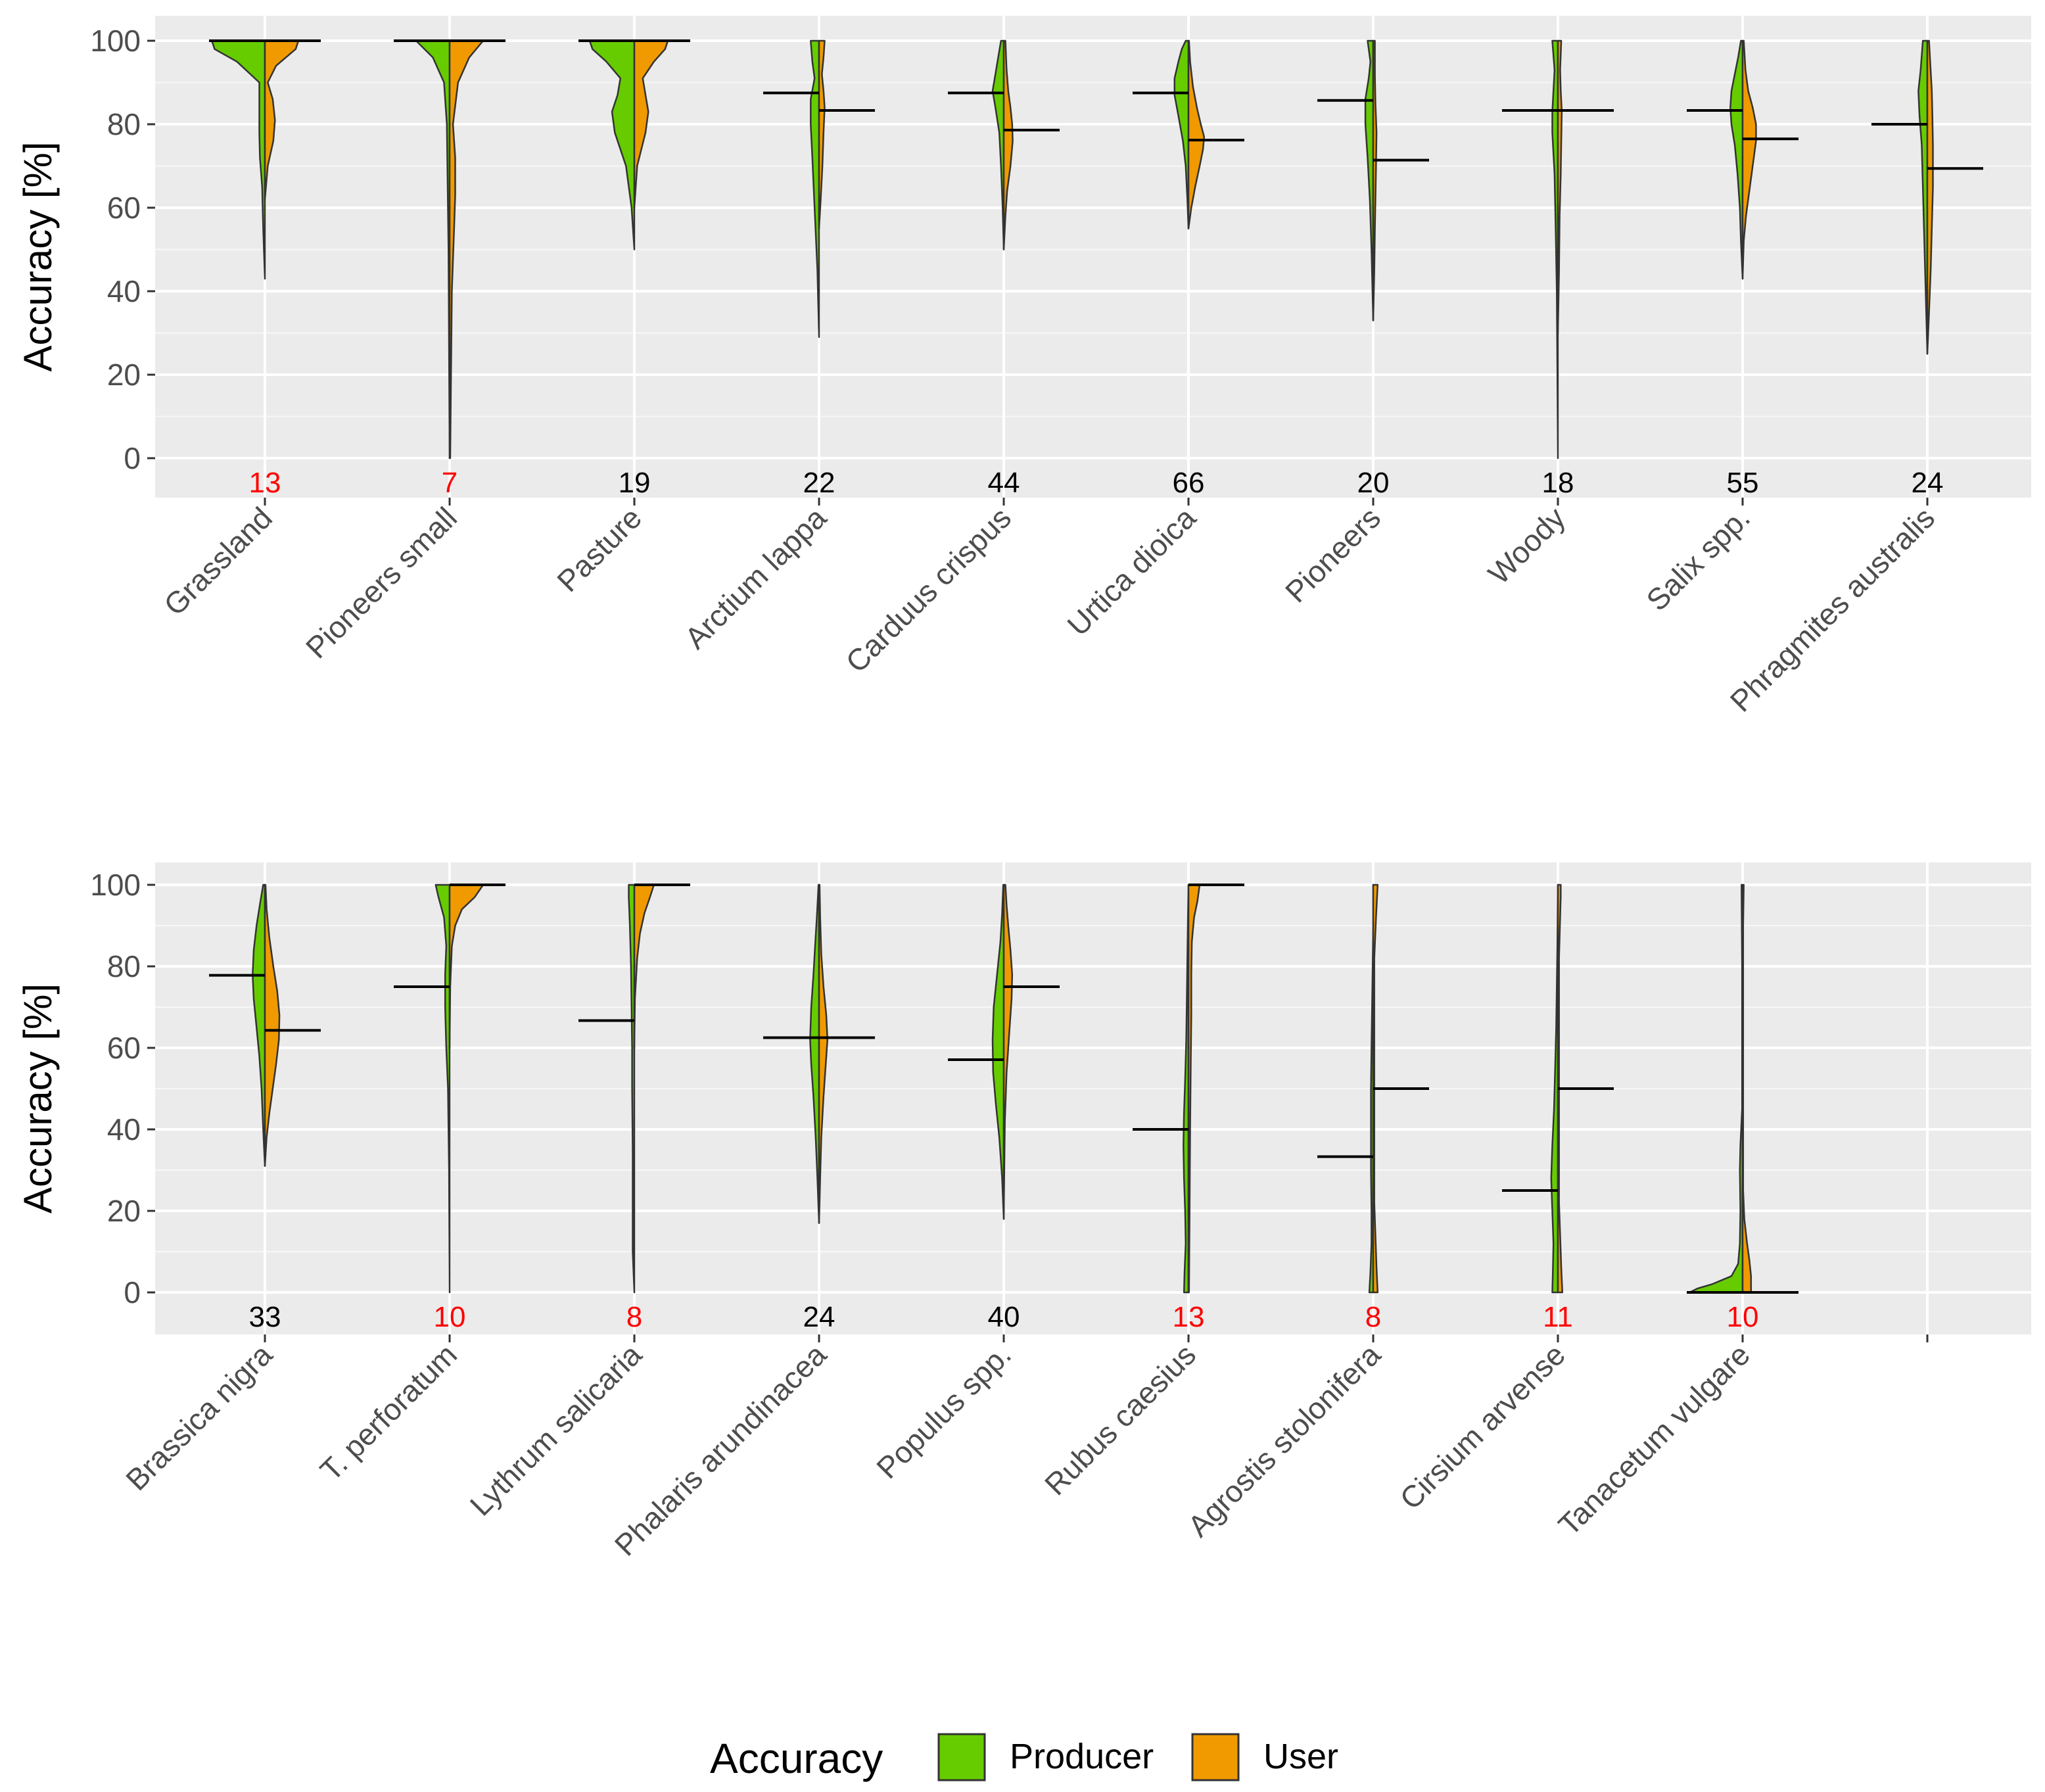 This screenshot has width=2045, height=1792. I want to click on sample-count-label: 7, so click(450, 483).